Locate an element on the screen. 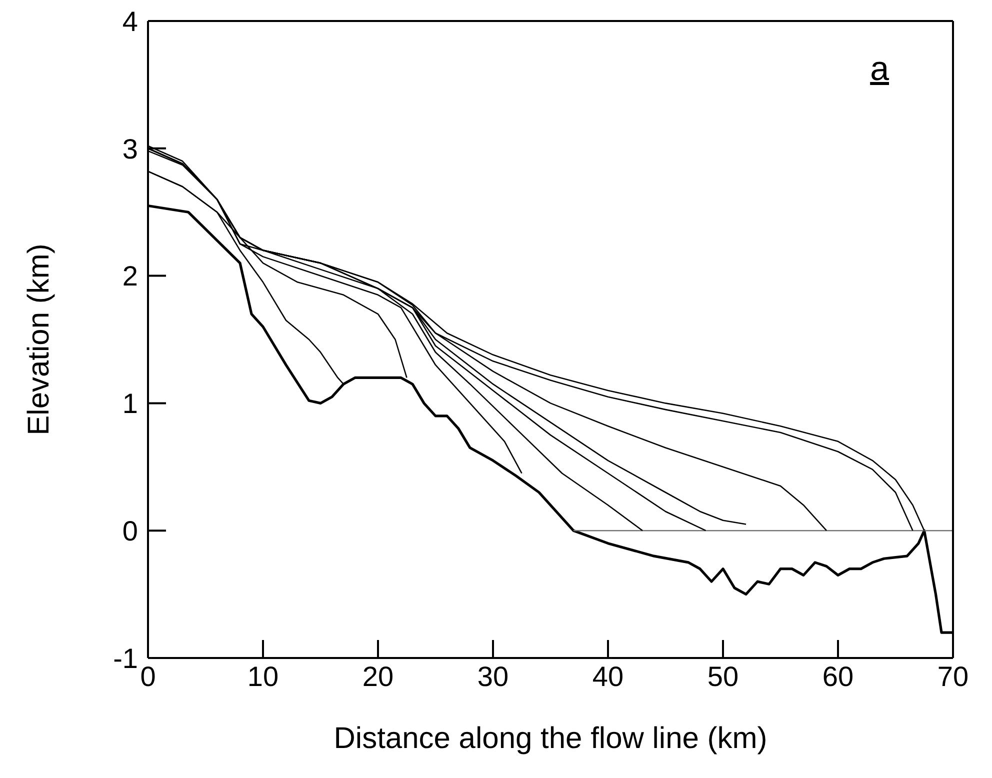 The height and width of the screenshot is (778, 992). y-axis-title: Elevation (km) is located at coordinates (39, 340).